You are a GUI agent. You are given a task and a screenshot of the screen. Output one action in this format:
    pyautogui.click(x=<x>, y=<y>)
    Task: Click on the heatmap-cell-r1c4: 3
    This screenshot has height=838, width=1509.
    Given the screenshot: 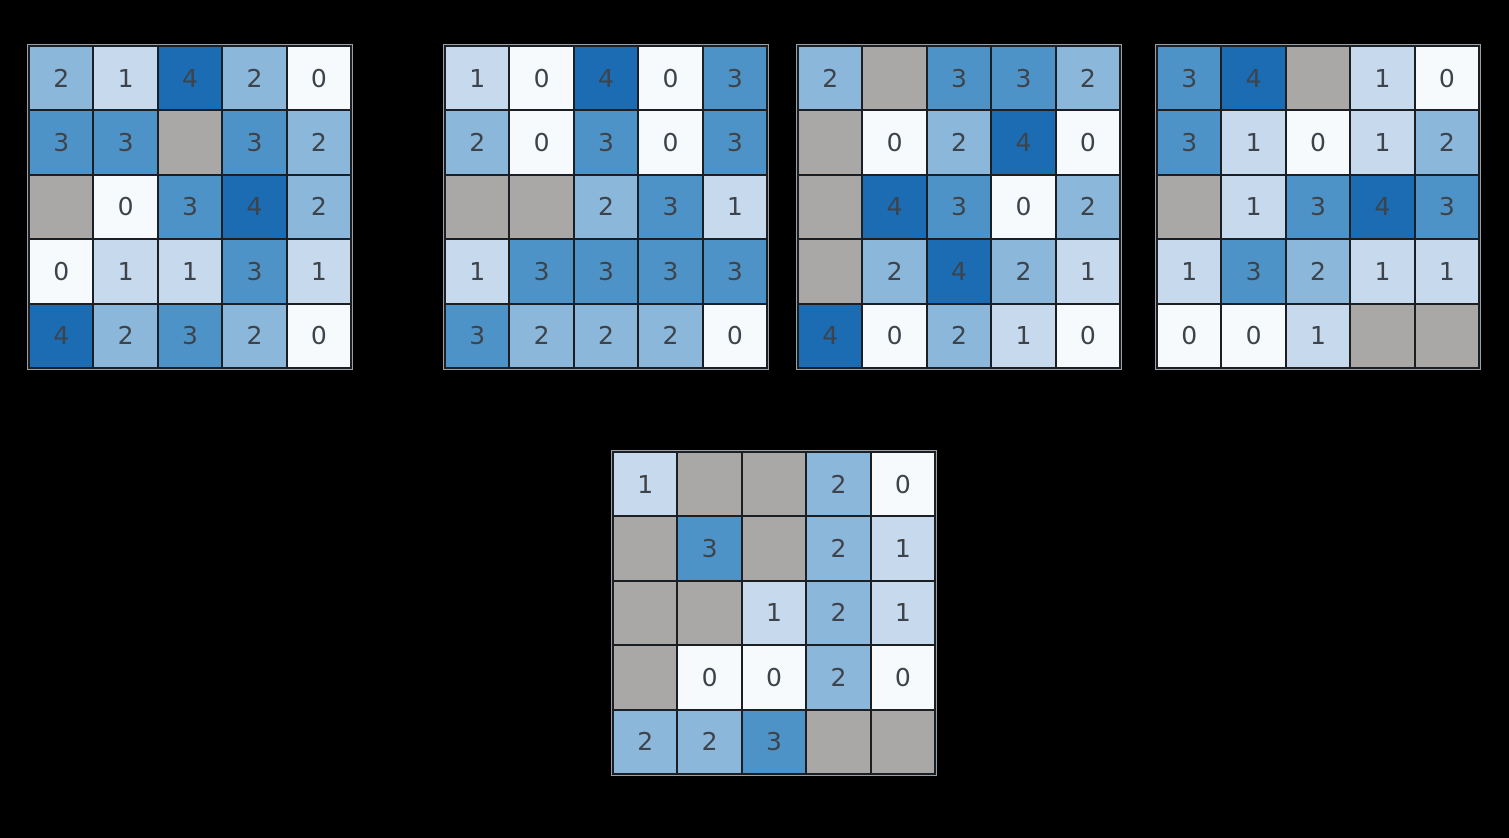 What is the action you would take?
    pyautogui.click(x=734, y=142)
    